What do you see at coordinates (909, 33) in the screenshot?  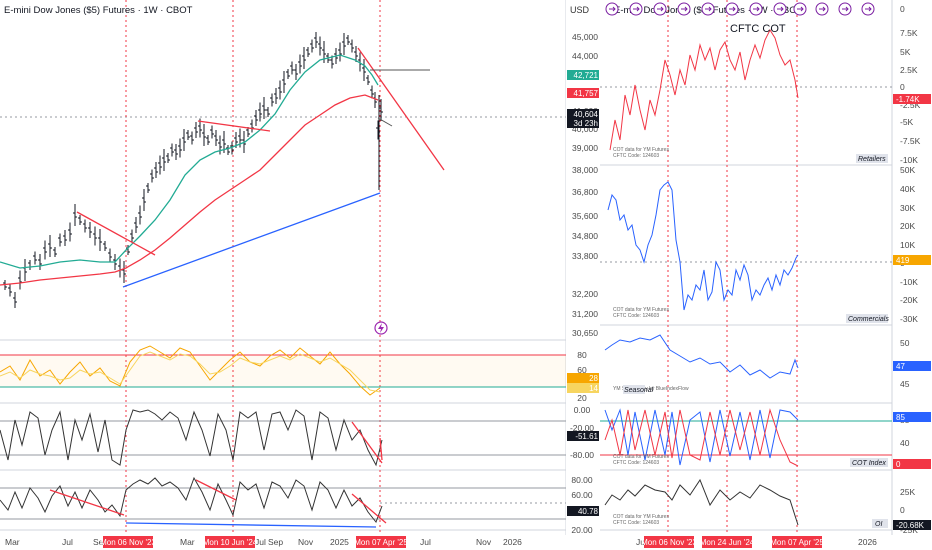 I see `cot-tick-label: 7.5K` at bounding box center [909, 33].